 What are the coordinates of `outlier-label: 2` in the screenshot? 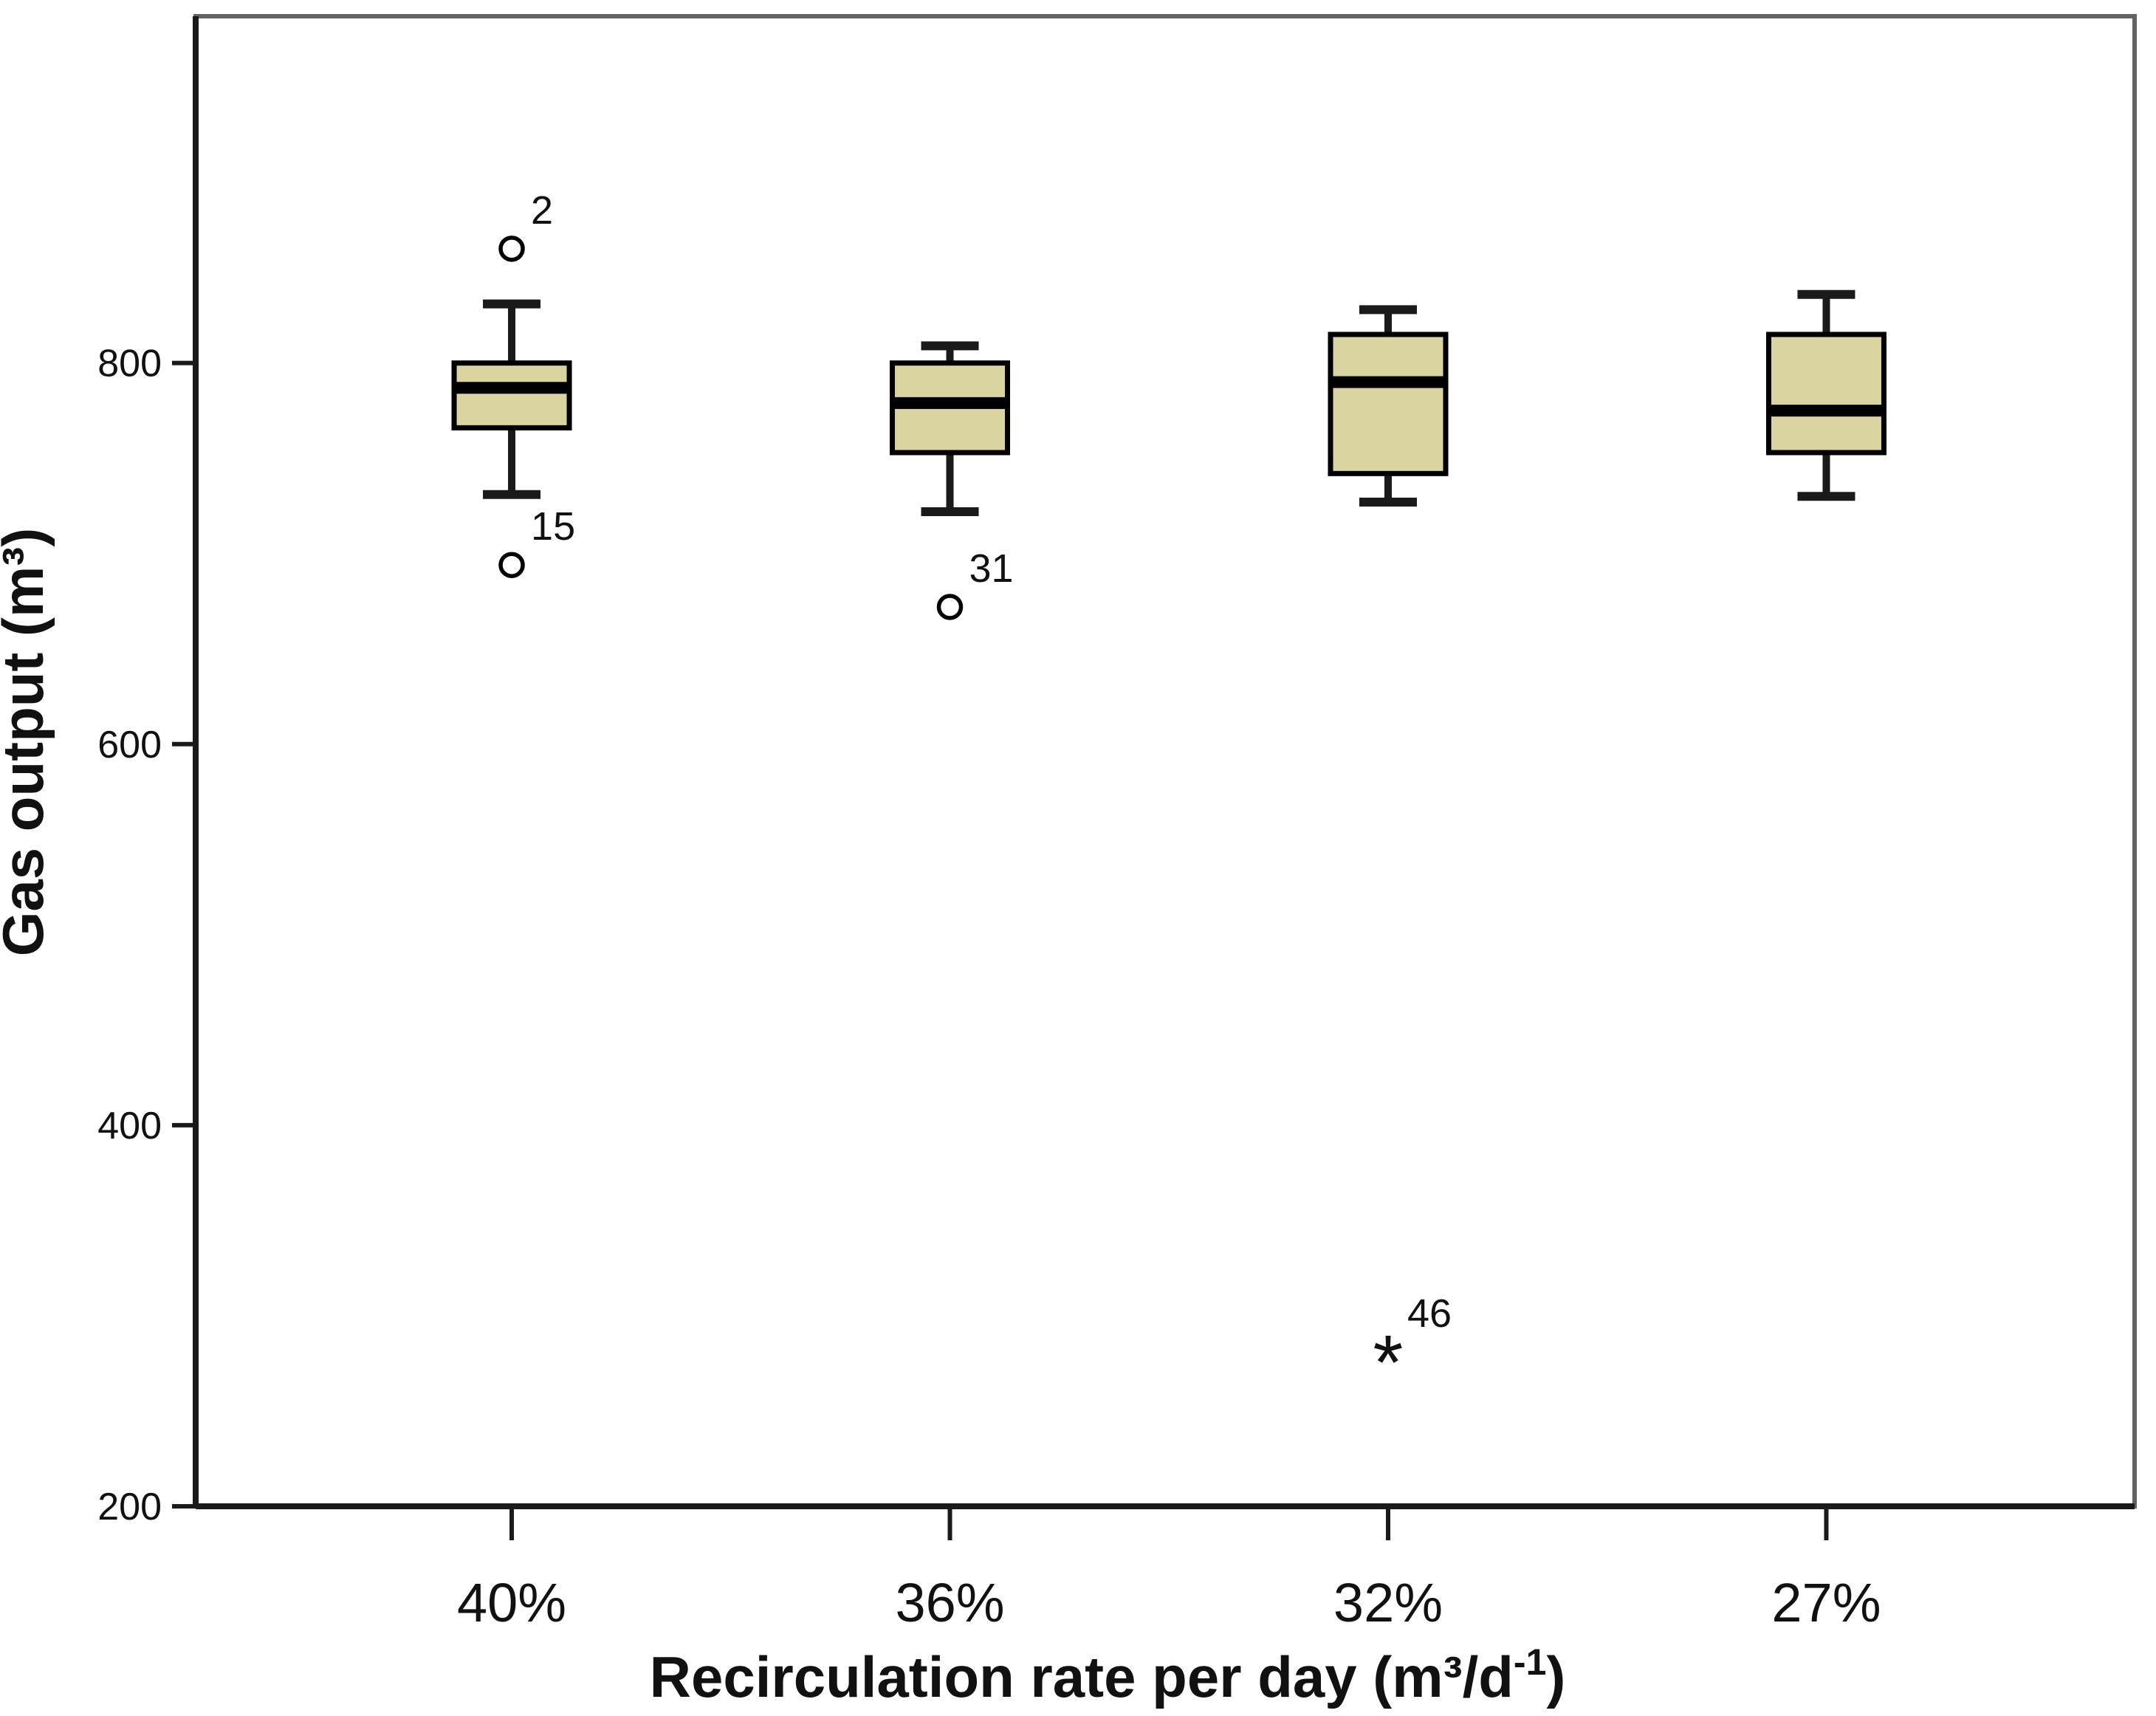 It's located at (542, 210).